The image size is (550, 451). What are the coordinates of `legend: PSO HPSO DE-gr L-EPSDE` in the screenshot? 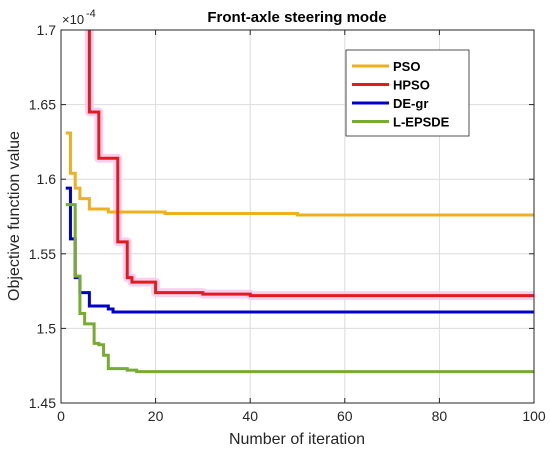 It's located at (407, 93).